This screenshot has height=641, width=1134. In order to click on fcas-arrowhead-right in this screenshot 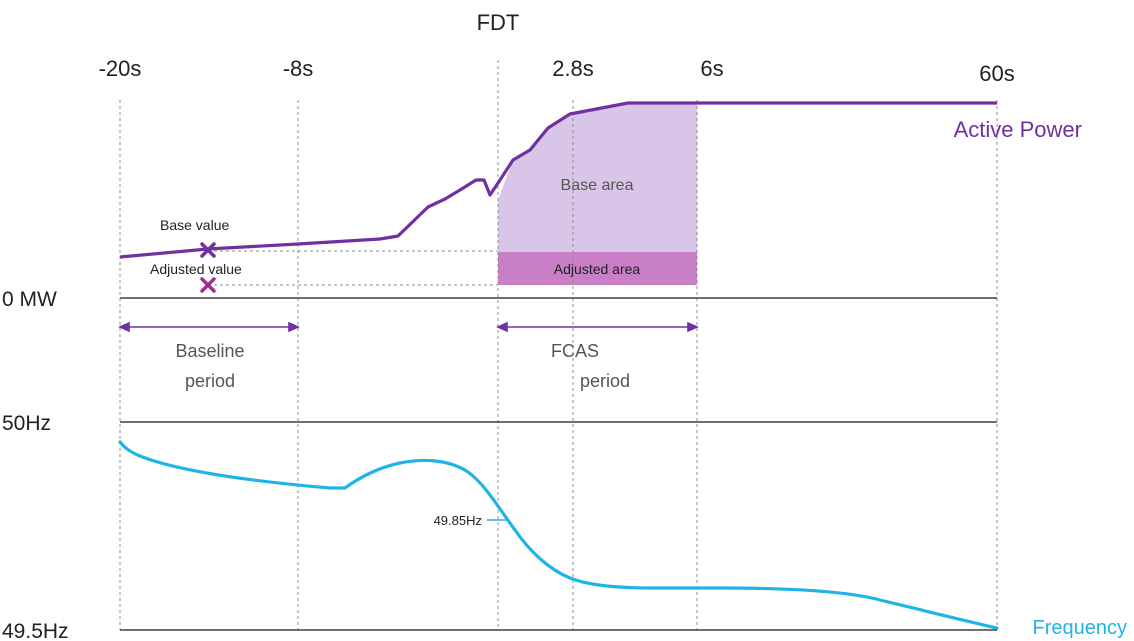, I will do `click(693, 327)`.